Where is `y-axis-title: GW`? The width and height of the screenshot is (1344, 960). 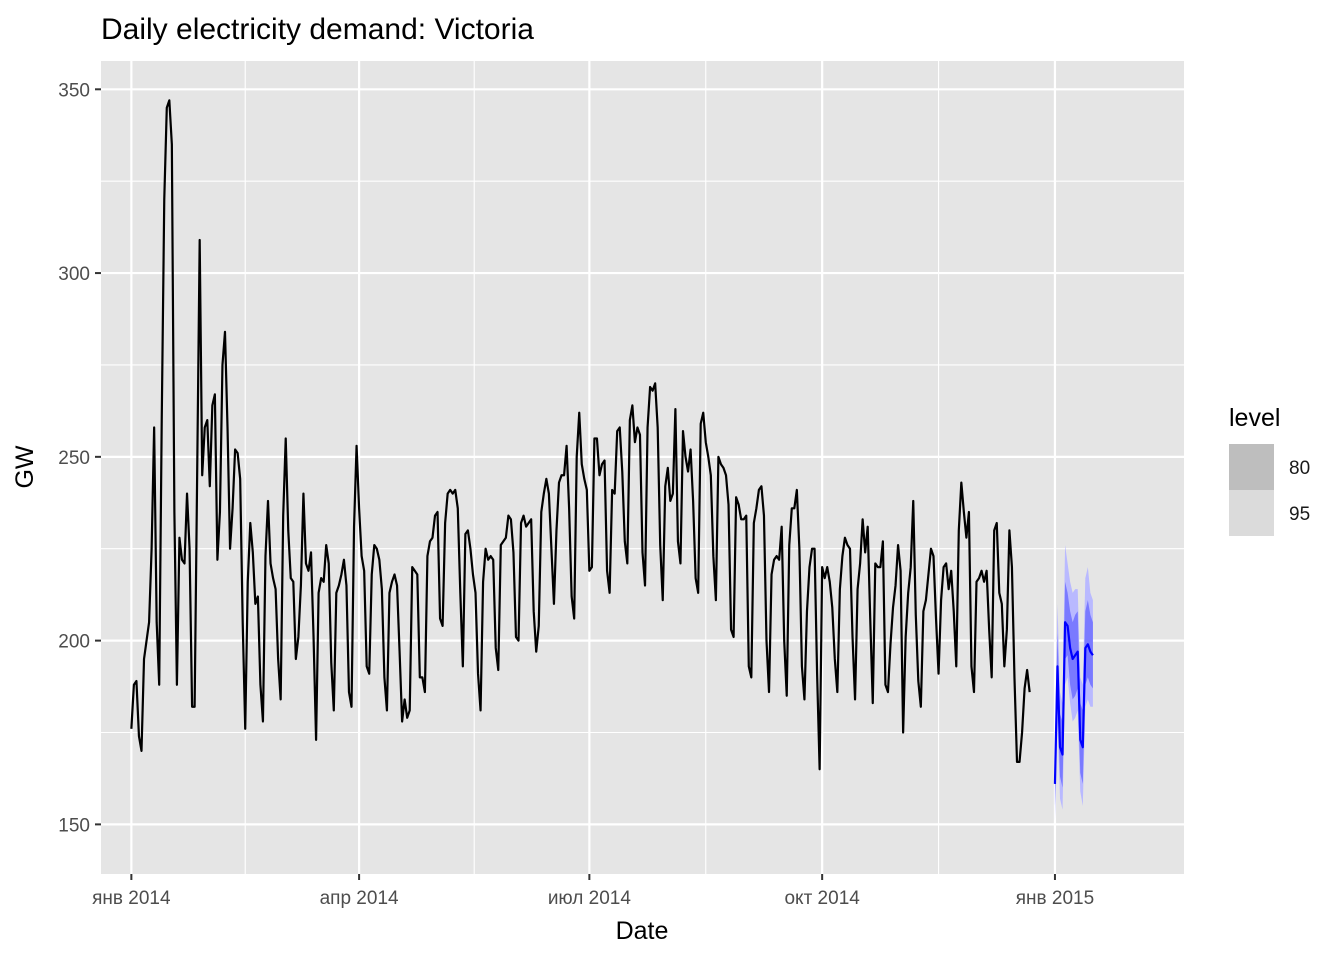 y-axis-title: GW is located at coordinates (25, 466).